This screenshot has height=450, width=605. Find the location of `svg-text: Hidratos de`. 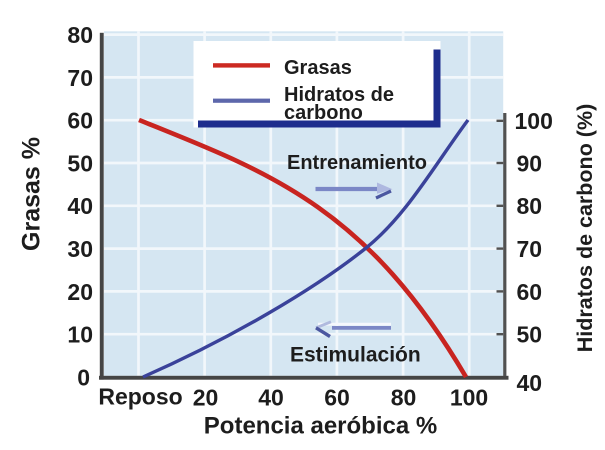

svg-text: Hidratos de is located at coordinates (339, 95).